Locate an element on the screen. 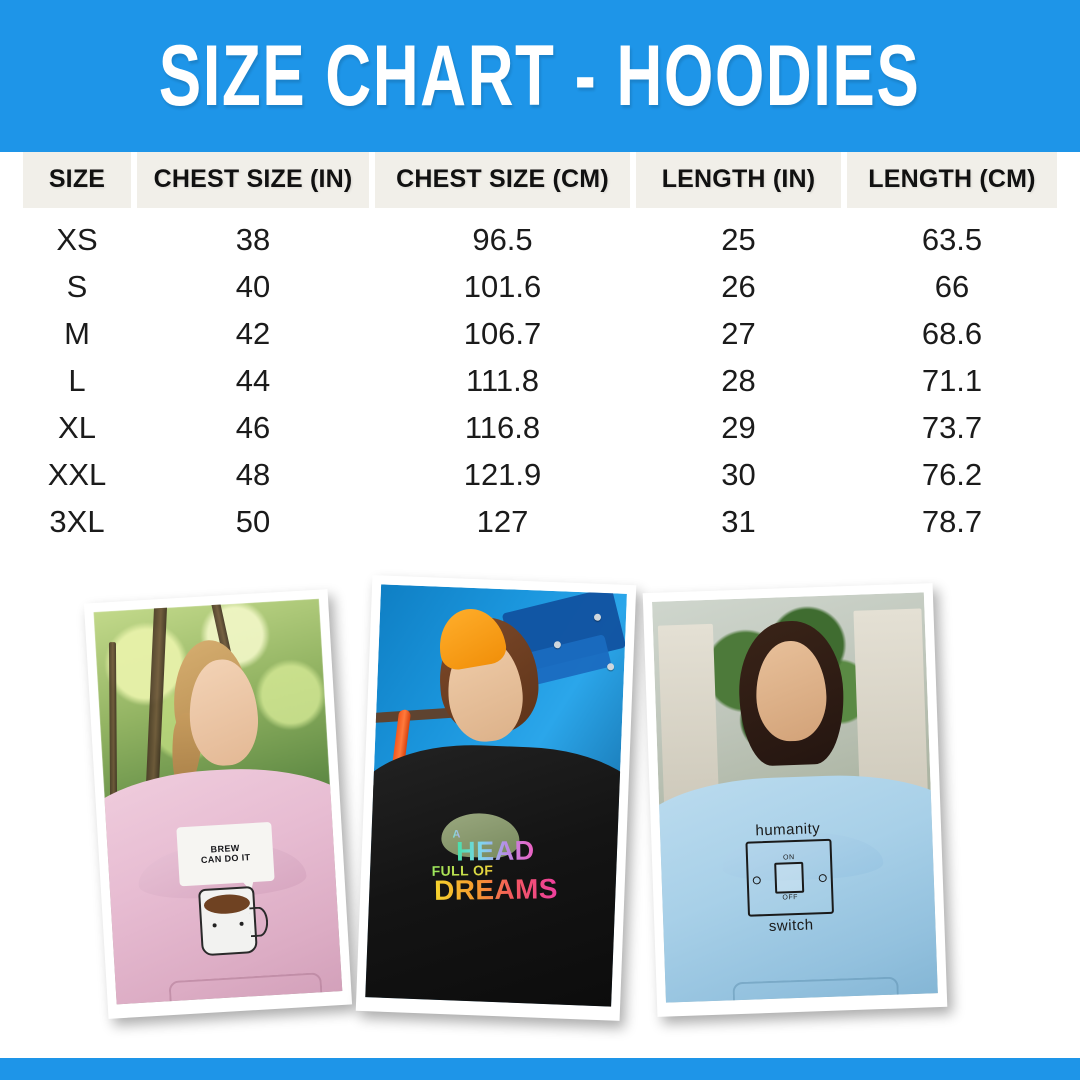 This screenshot has width=1080, height=1080. header-banner: SIZE CHART - HOODIES is located at coordinates (540, 76).